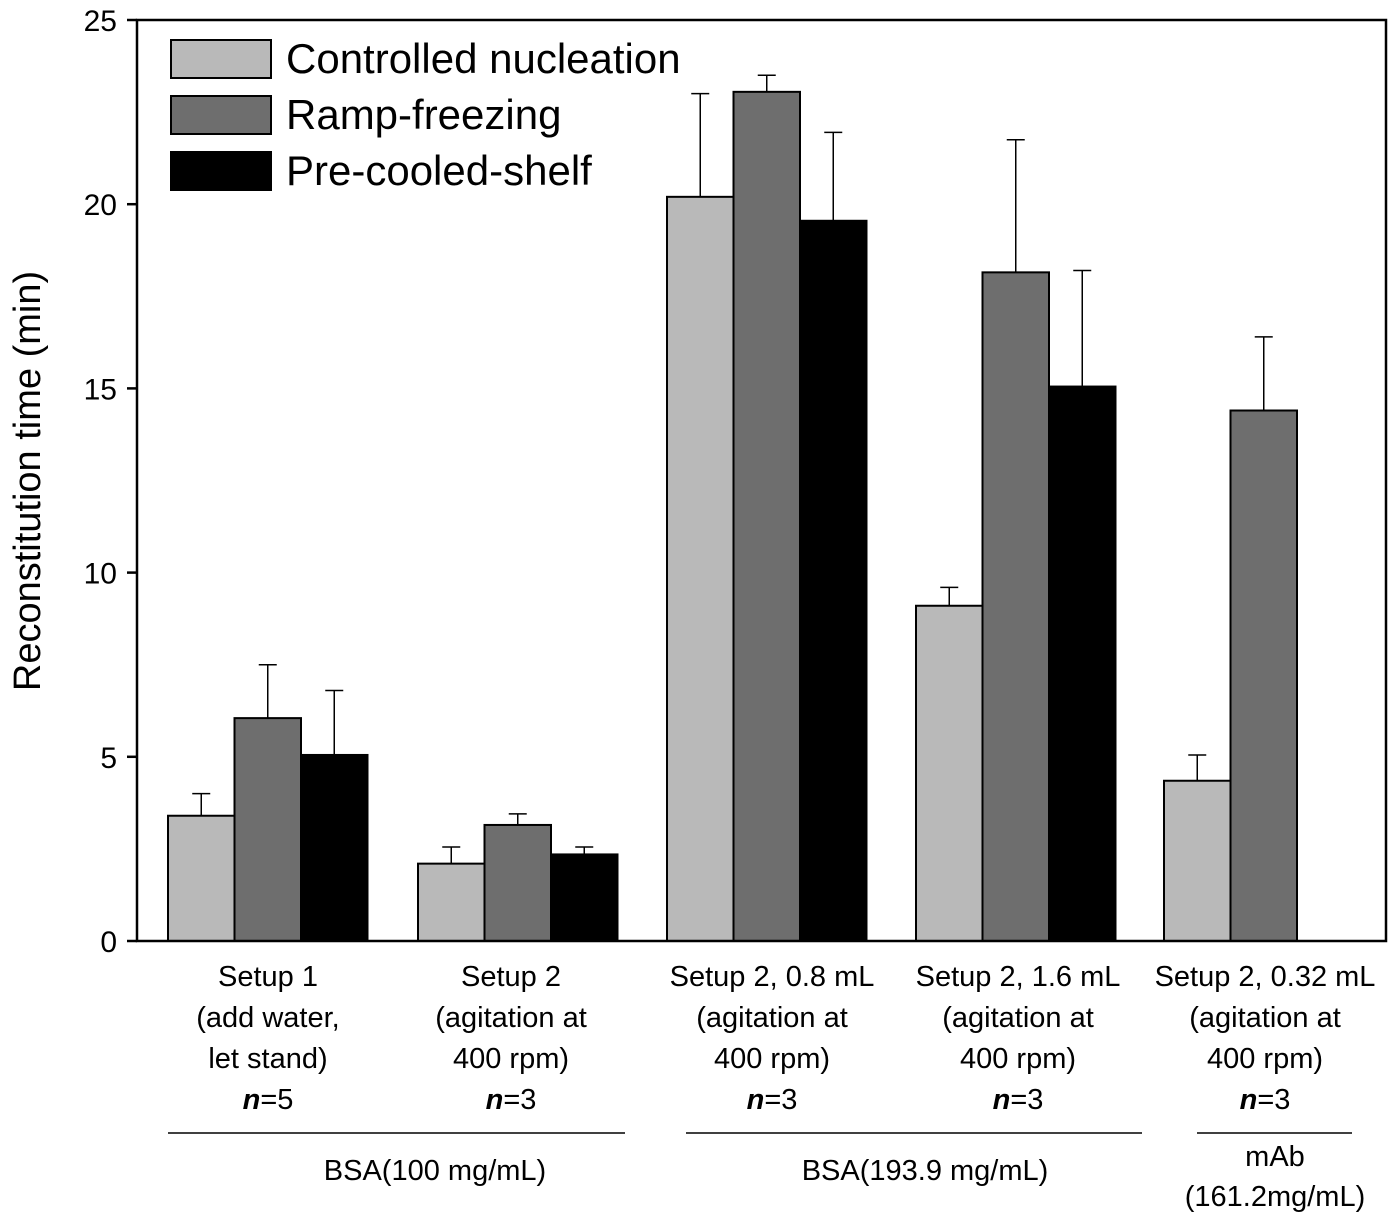  What do you see at coordinates (439, 170) in the screenshot?
I see `legend-label-pre-cooled-shelf: Pre-cooled-shelf` at bounding box center [439, 170].